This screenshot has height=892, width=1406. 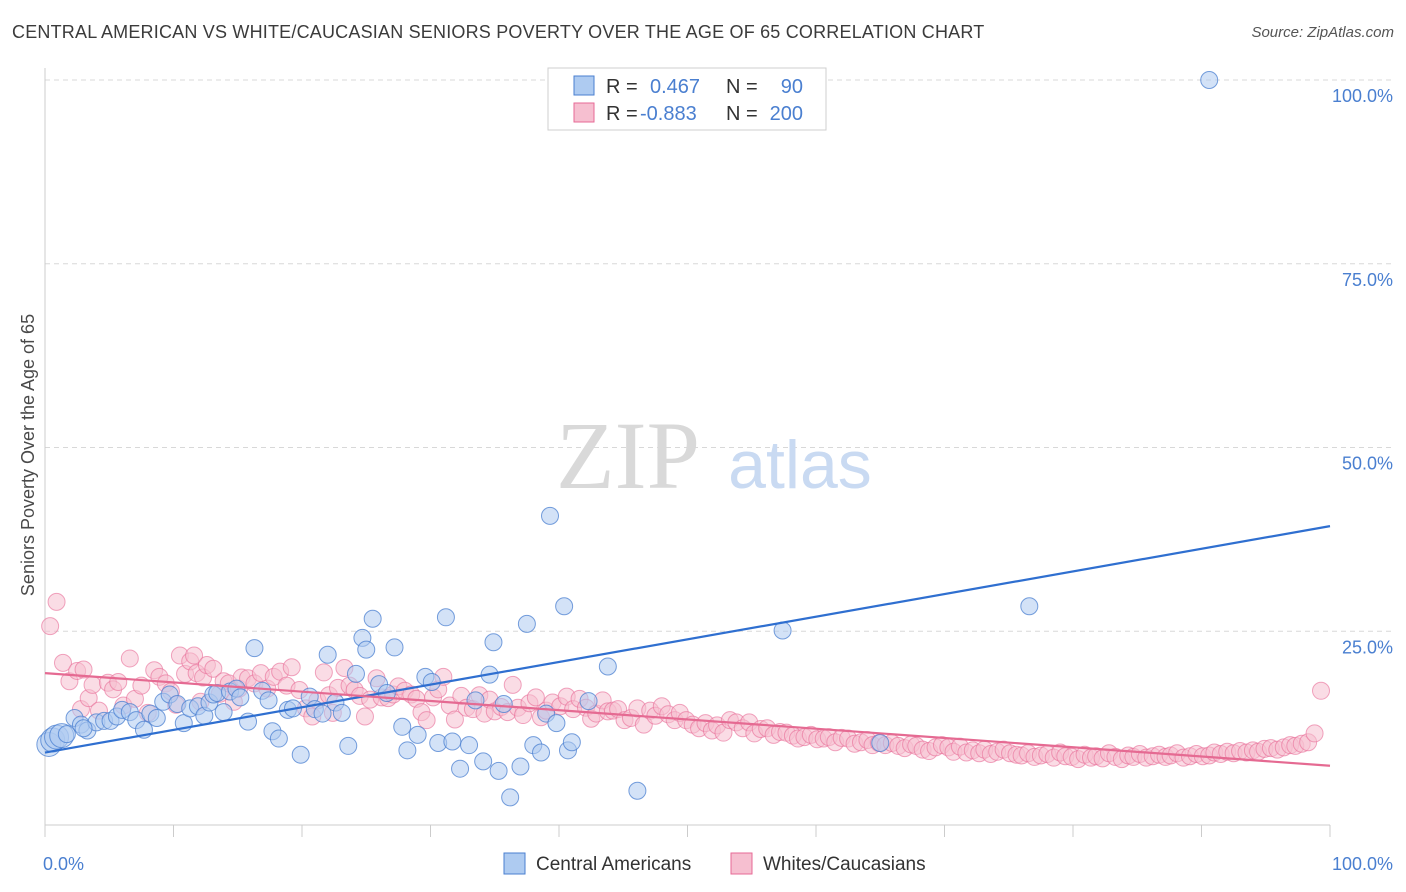 I want to click on legend-n-value-2: 200, so click(x=786, y=114).